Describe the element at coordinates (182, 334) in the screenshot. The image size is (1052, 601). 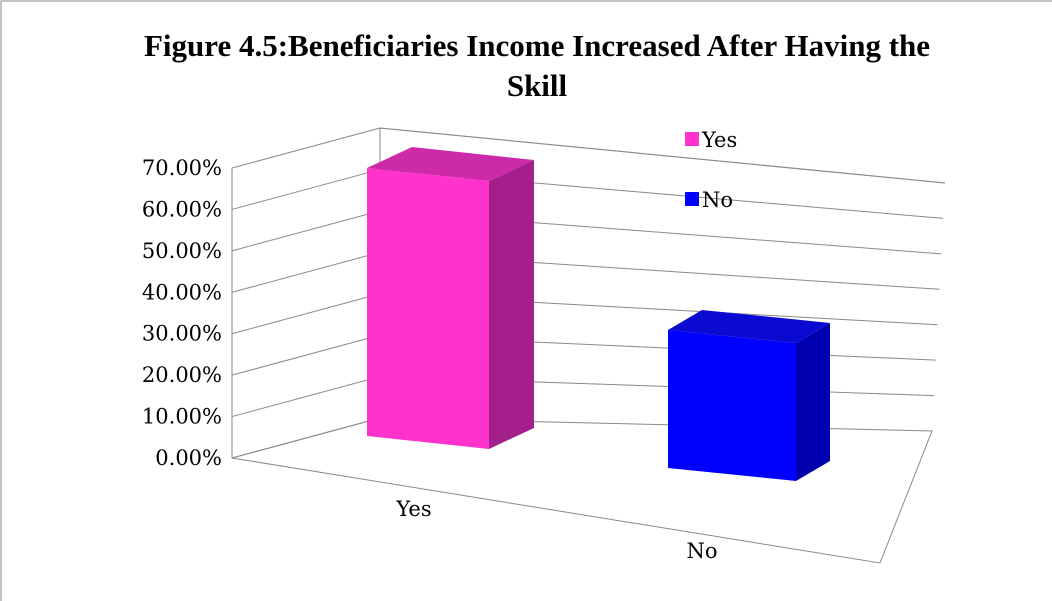
I see `y-tick-label: 30.00%` at that location.